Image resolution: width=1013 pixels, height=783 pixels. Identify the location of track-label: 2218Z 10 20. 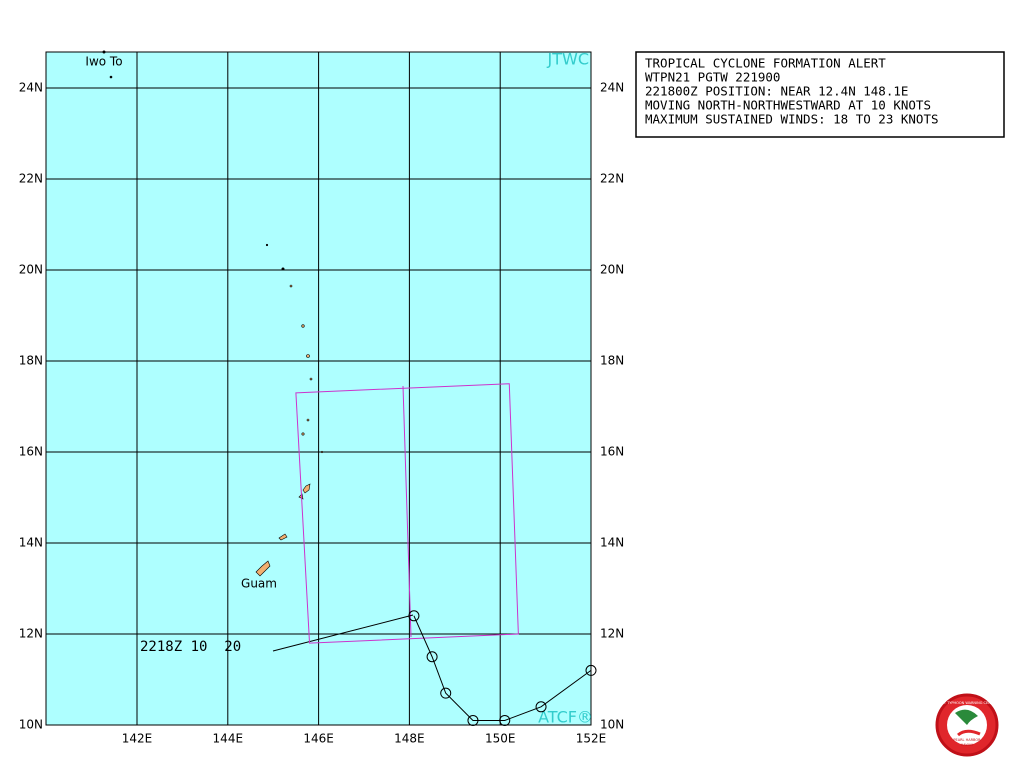
(190, 647).